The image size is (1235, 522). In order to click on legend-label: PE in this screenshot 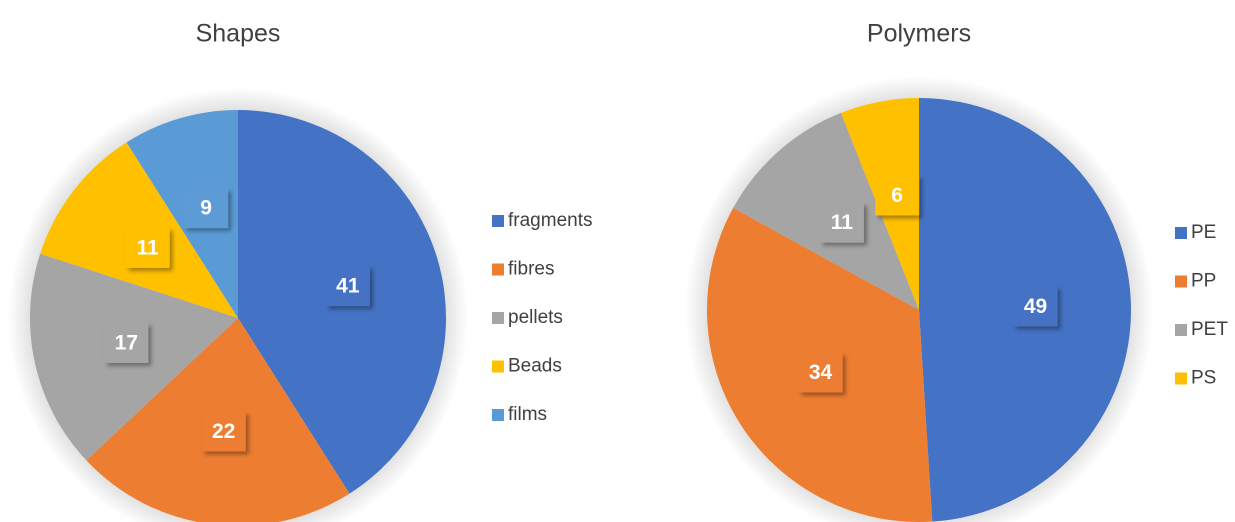, I will do `click(1203, 232)`.